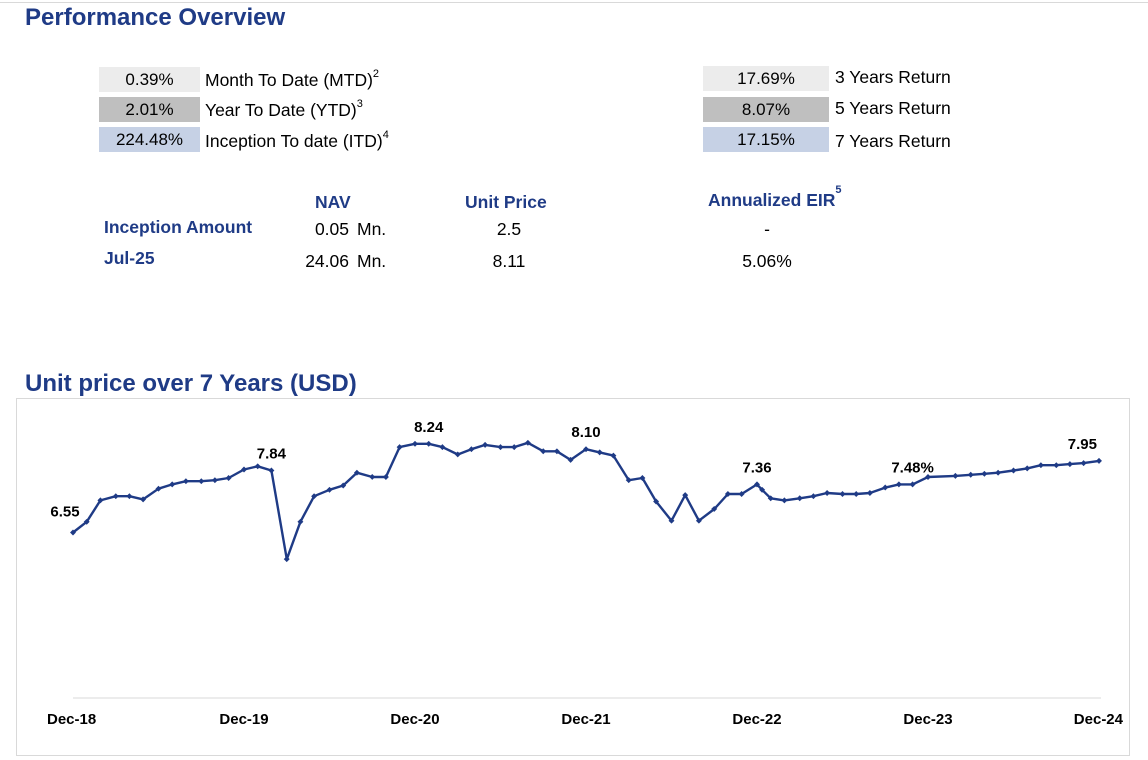  Describe the element at coordinates (429, 427) in the screenshot. I see `data-label: 8.24` at that location.